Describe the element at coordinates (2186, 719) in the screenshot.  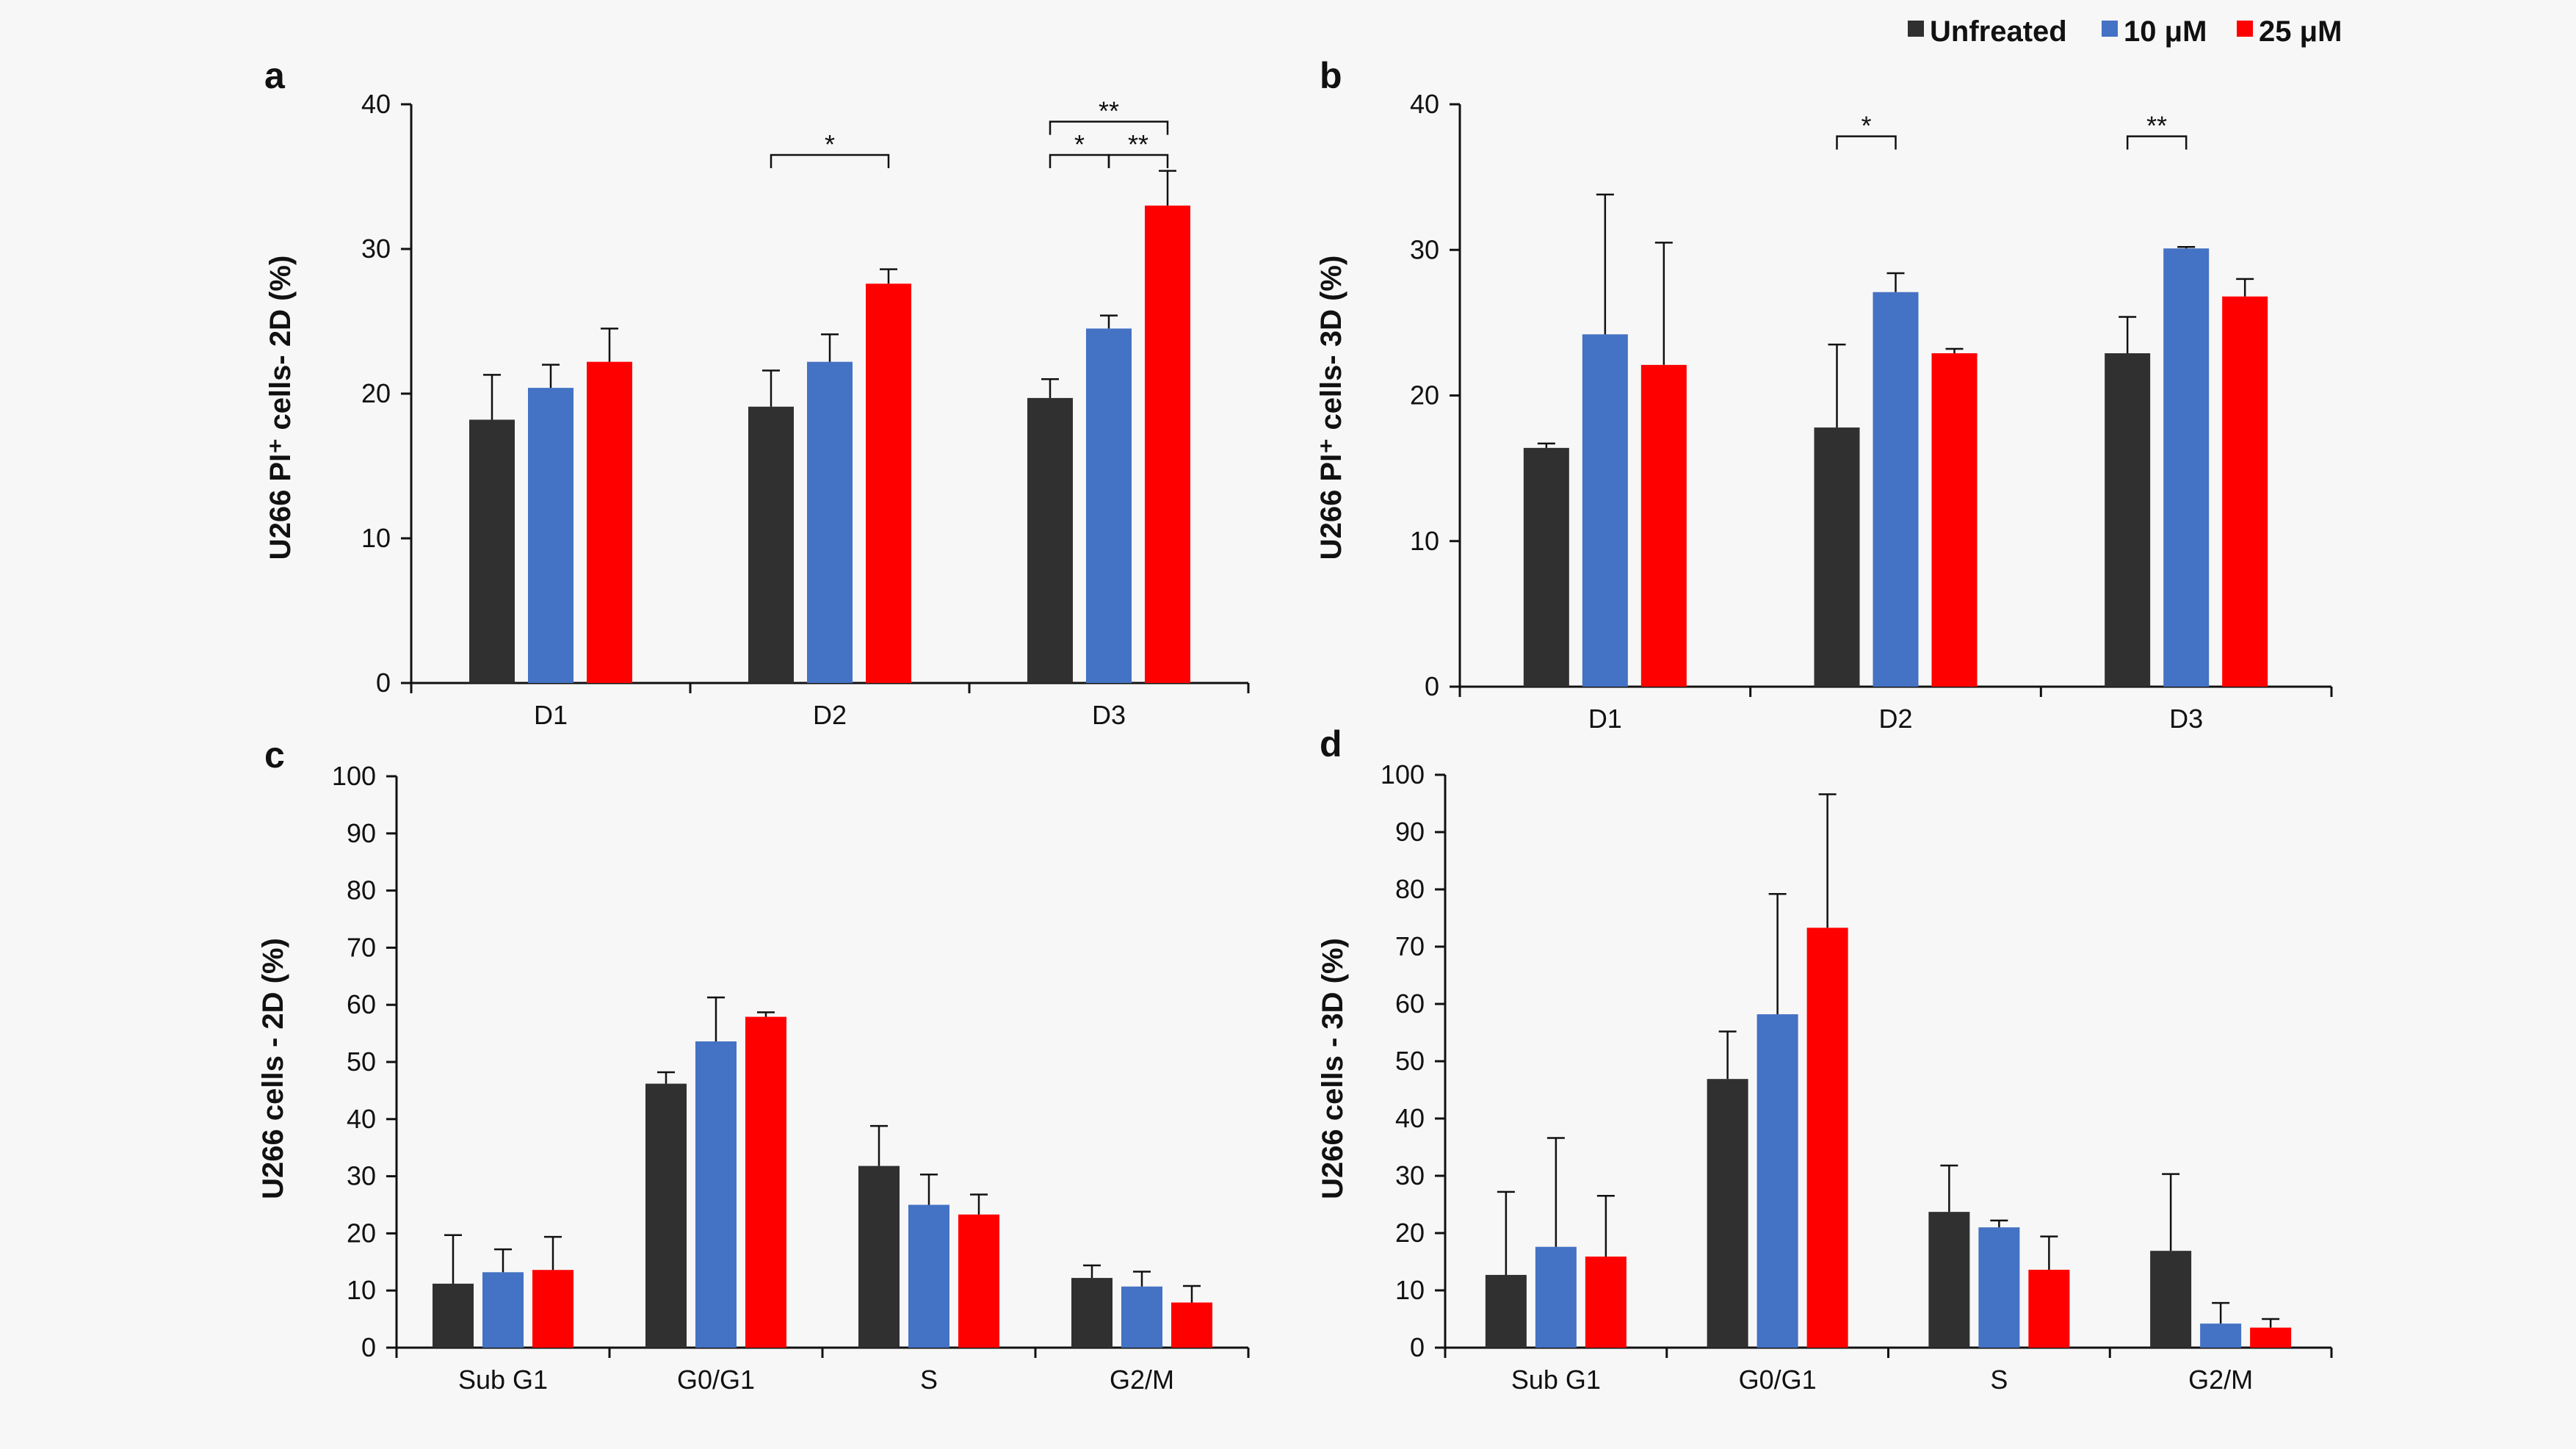
I see `x-tick-label: D3` at that location.